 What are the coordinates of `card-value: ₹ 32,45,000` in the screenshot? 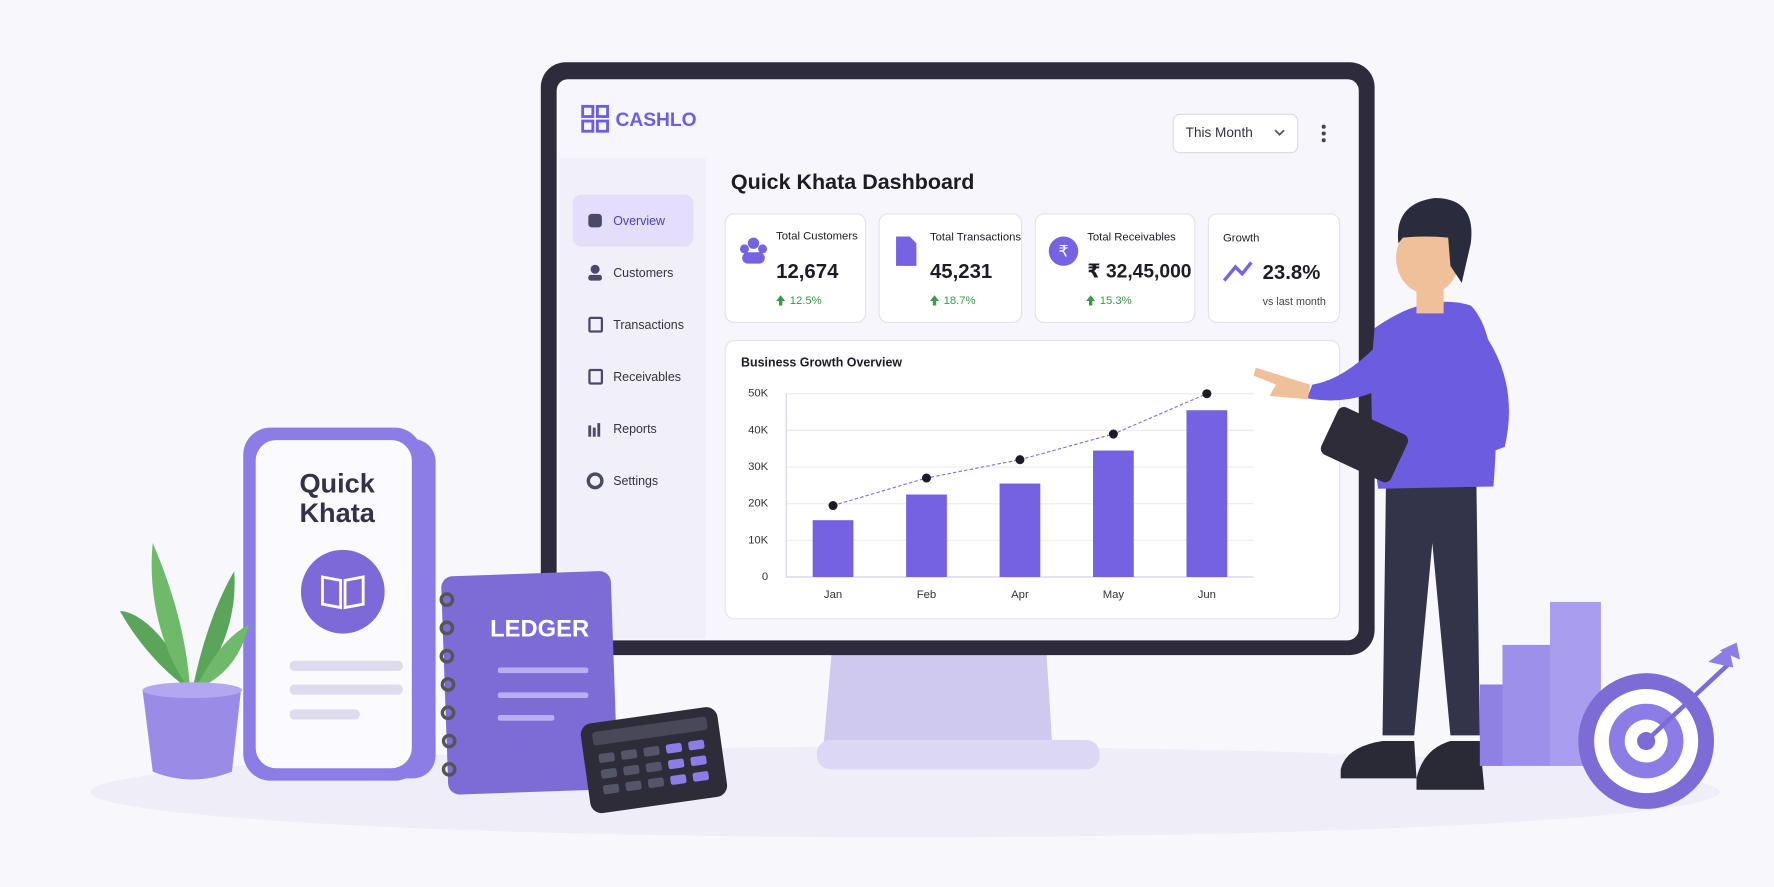 It's located at (1139, 272).